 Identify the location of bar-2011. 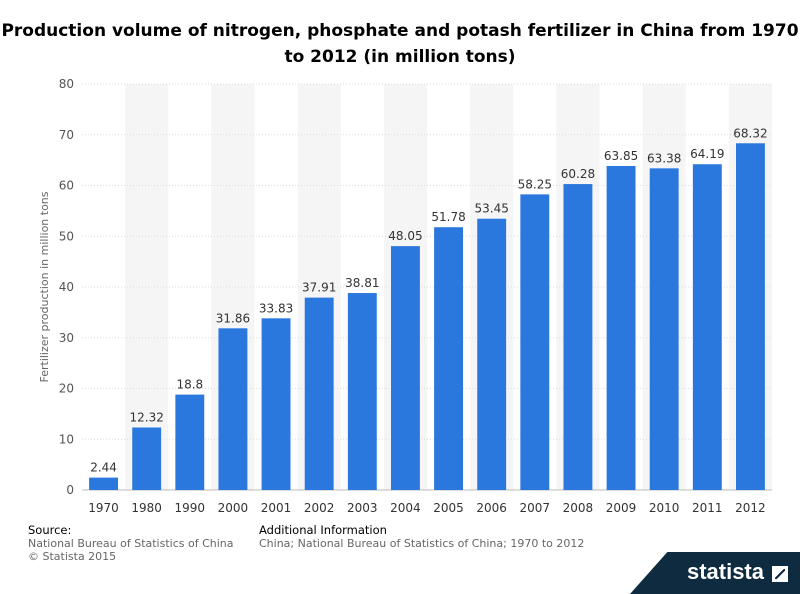
(707, 327).